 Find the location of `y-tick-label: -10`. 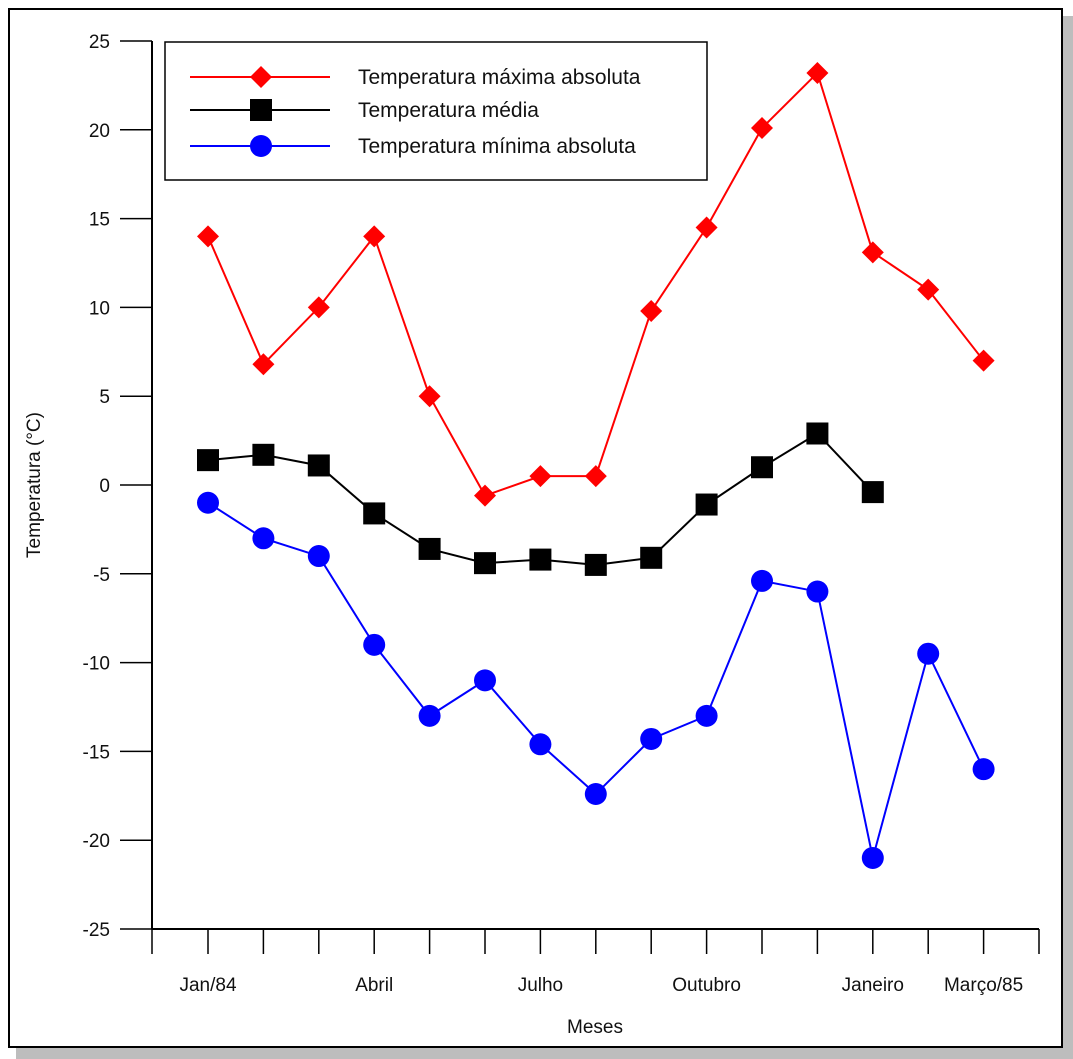

y-tick-label: -10 is located at coordinates (96, 664).